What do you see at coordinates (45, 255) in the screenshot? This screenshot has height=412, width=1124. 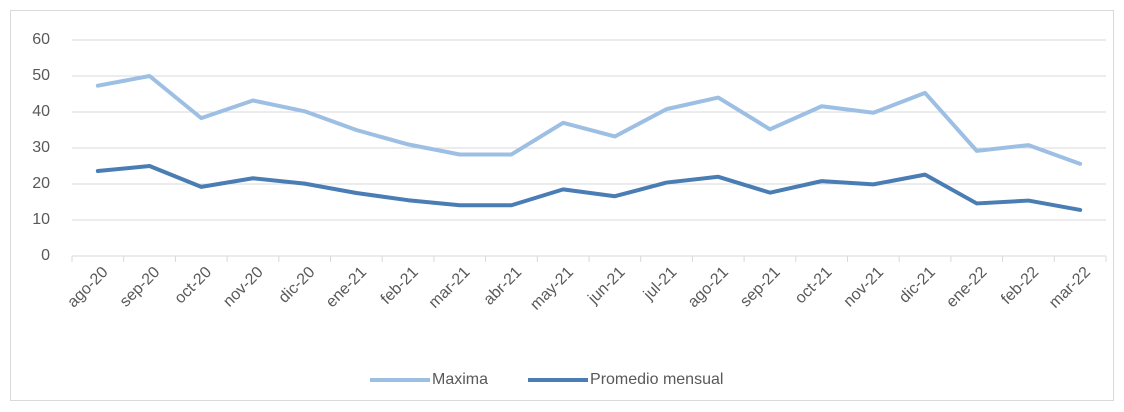 I see `y-tick-label: 0` at bounding box center [45, 255].